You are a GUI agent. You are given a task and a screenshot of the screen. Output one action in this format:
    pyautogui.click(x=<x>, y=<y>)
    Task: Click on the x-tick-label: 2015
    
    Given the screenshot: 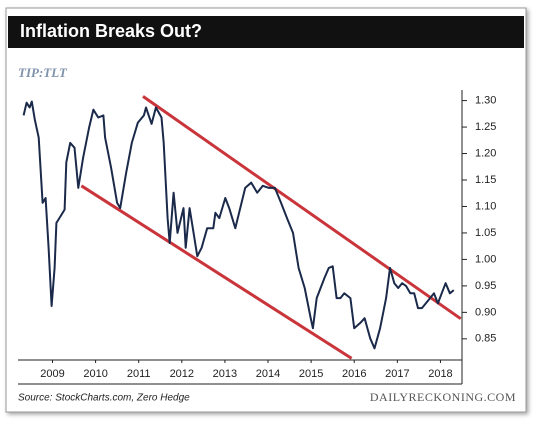 What is the action you would take?
    pyautogui.click(x=311, y=374)
    